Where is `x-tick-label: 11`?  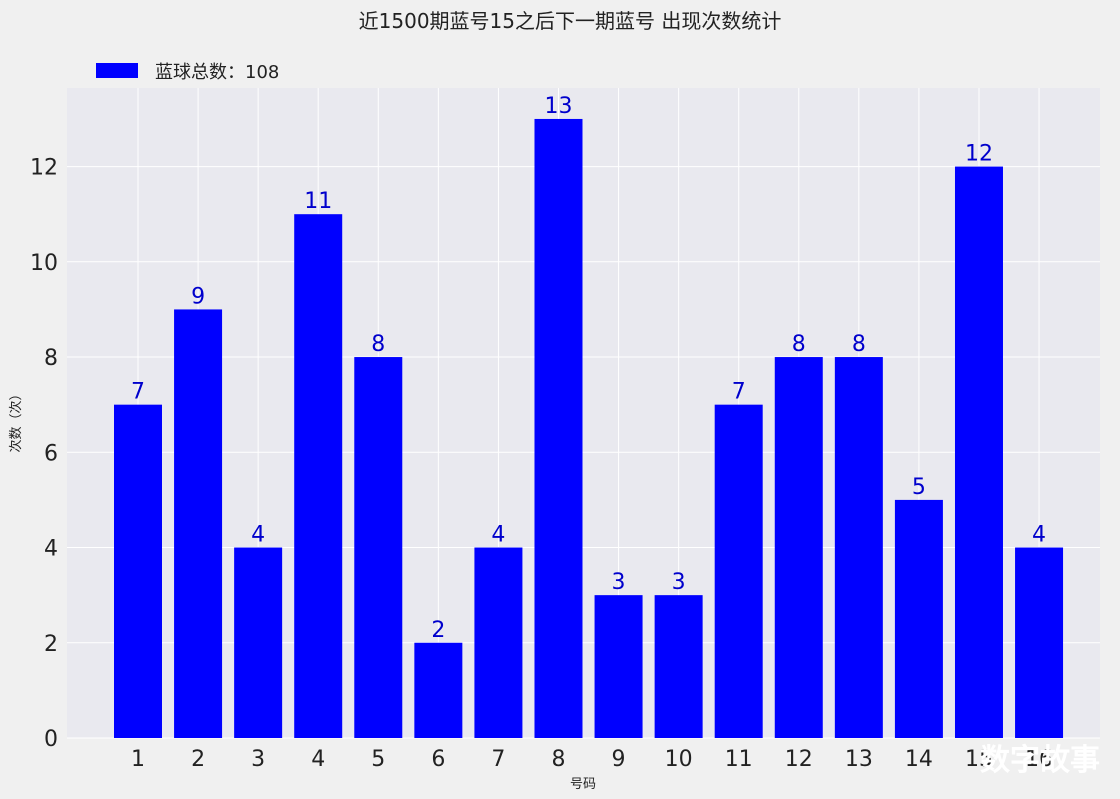
x-tick-label: 11 is located at coordinates (739, 759).